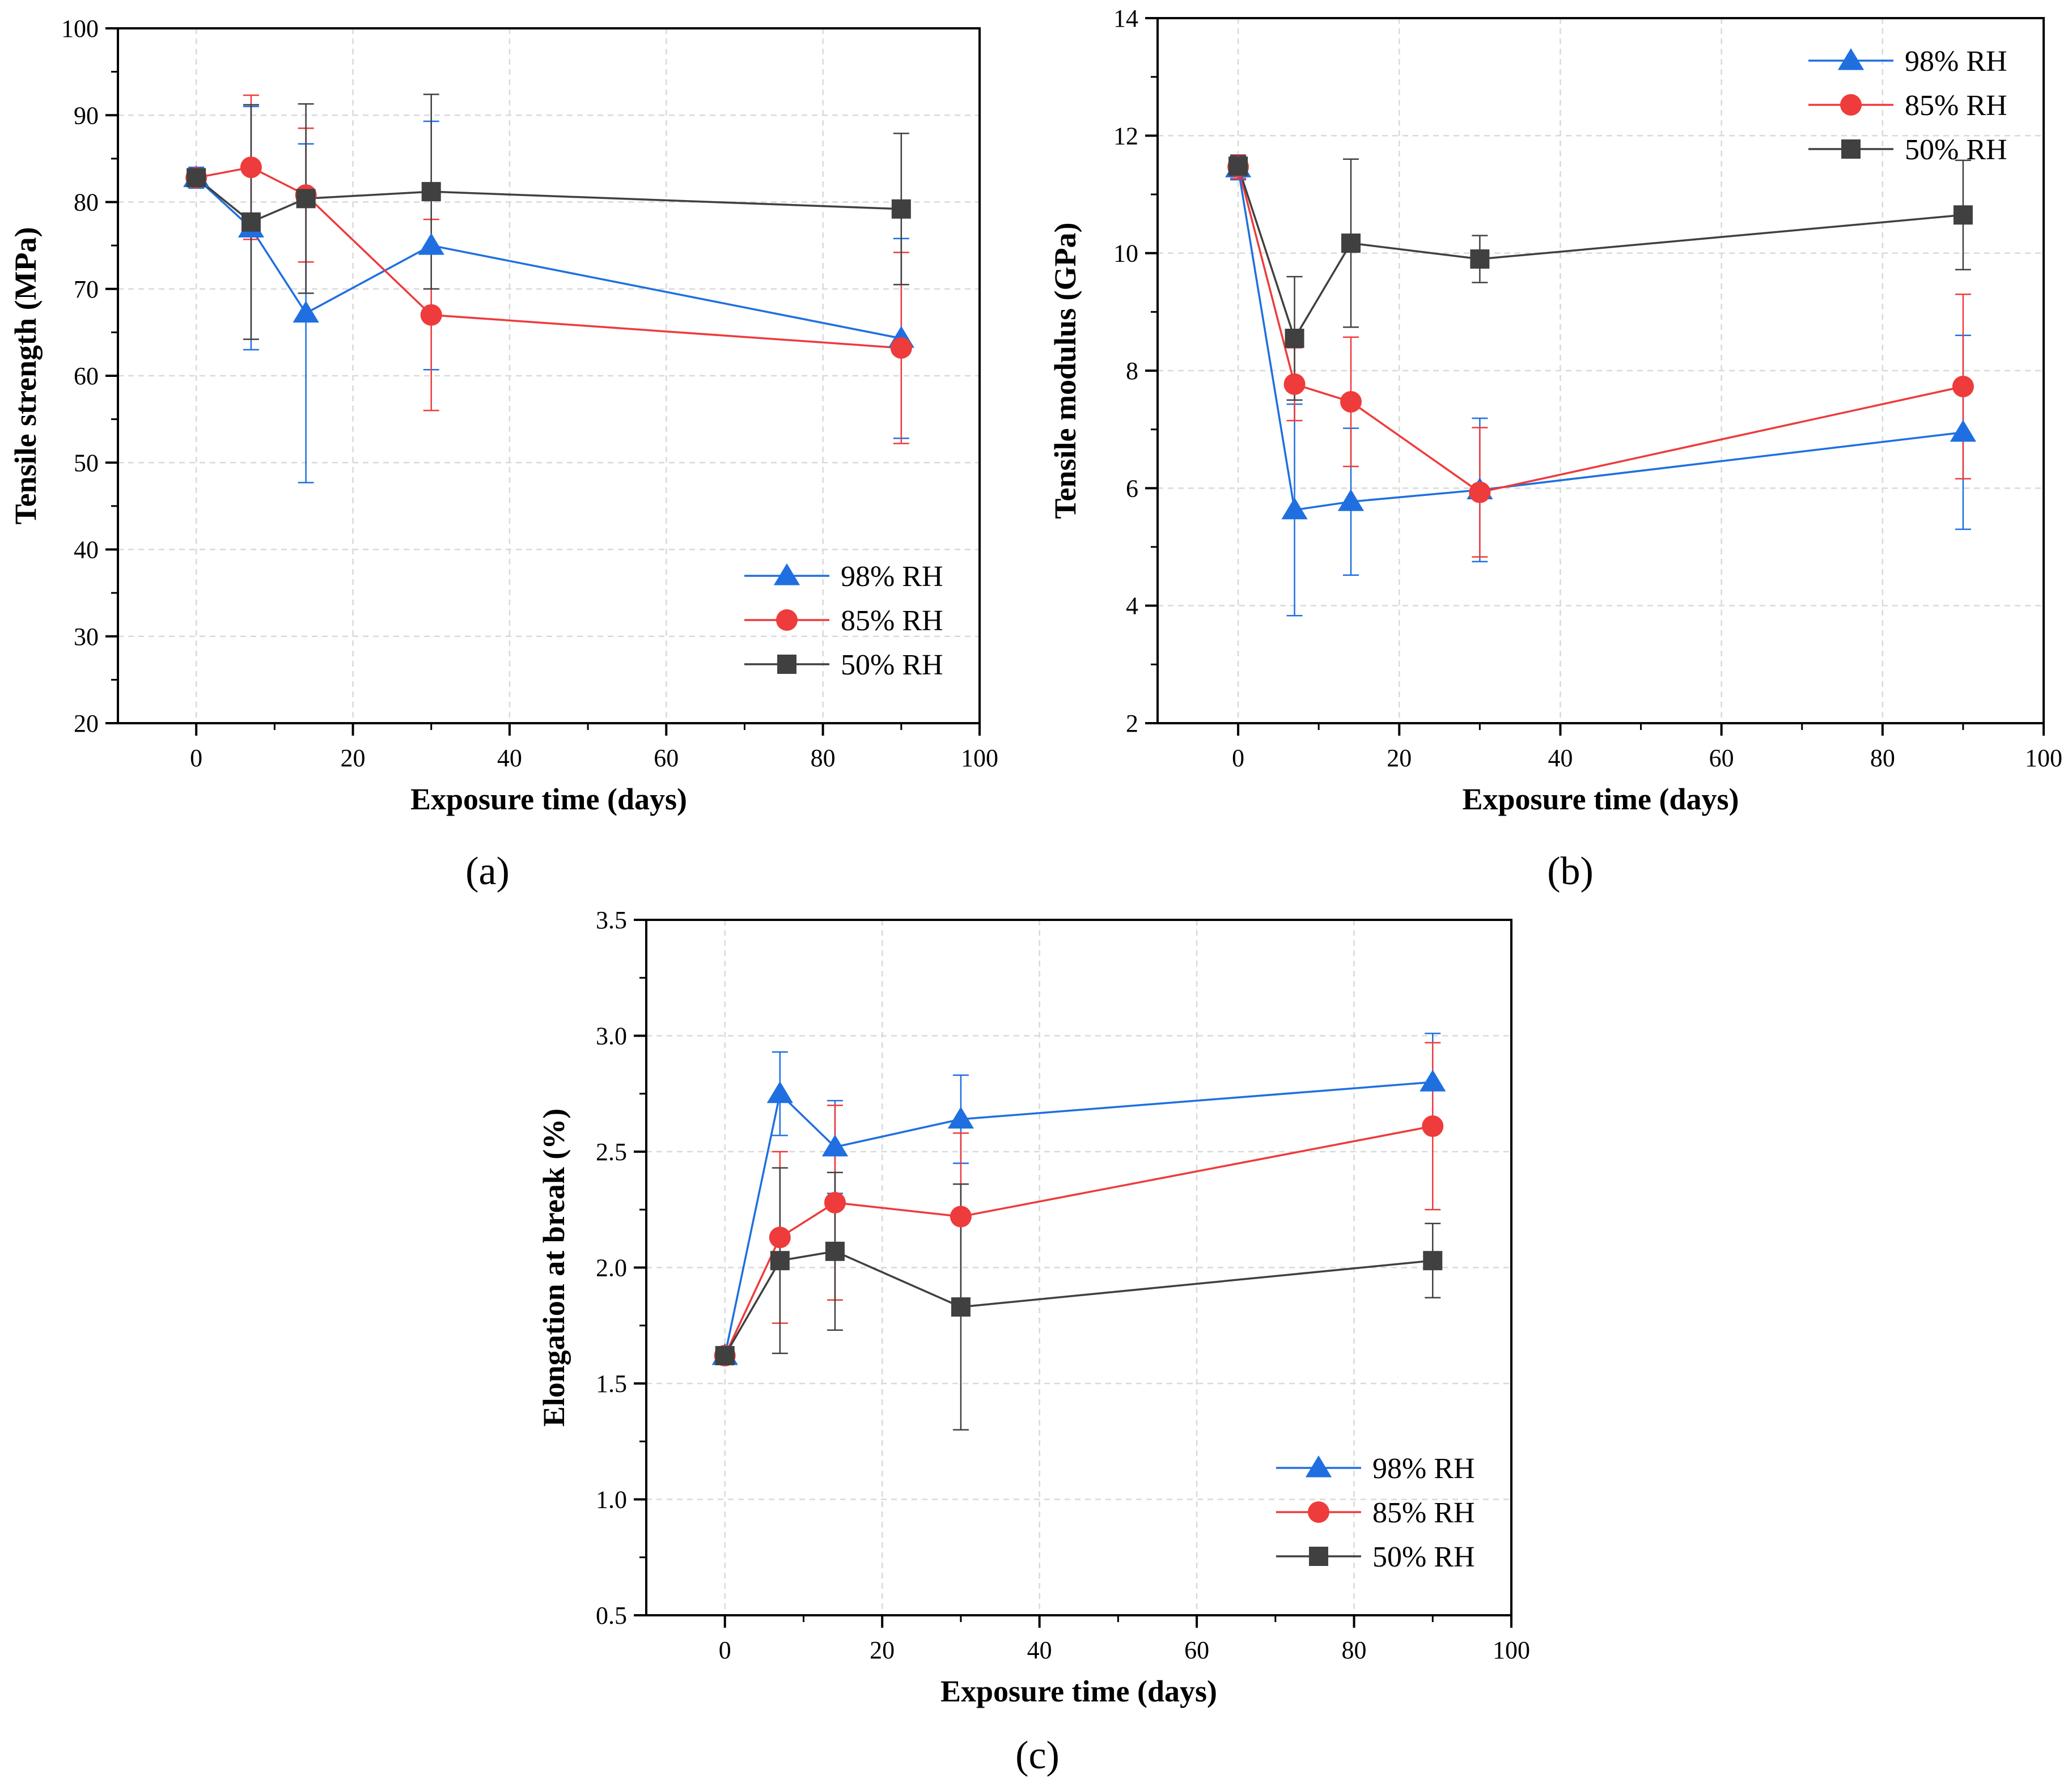 Image resolution: width=2072 pixels, height=1787 pixels. Describe the element at coordinates (487, 872) in the screenshot. I see `panel-label: (a)` at that location.